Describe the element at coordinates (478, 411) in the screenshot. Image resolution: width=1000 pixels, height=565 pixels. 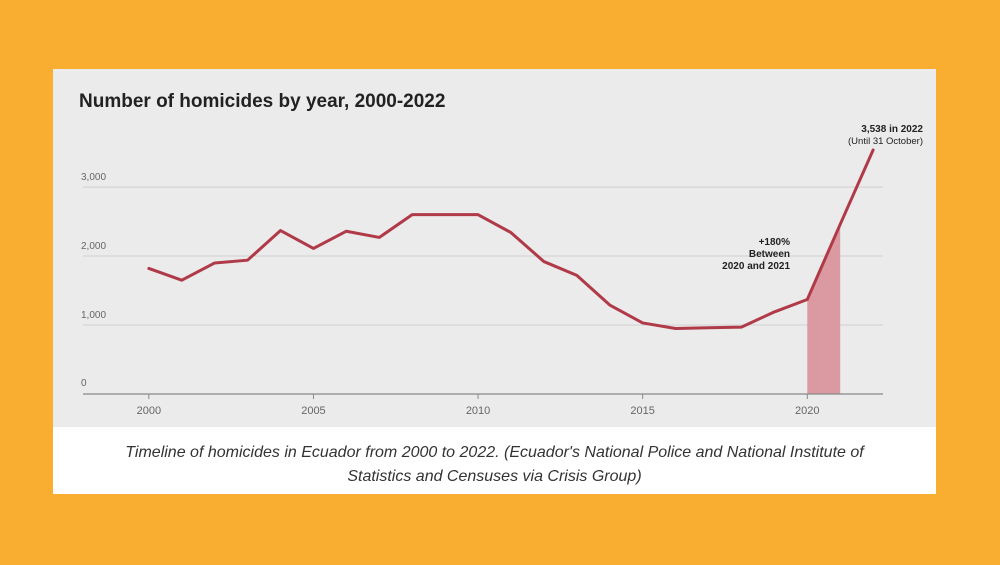
I see `x-tick-label-2010: 2010` at that location.